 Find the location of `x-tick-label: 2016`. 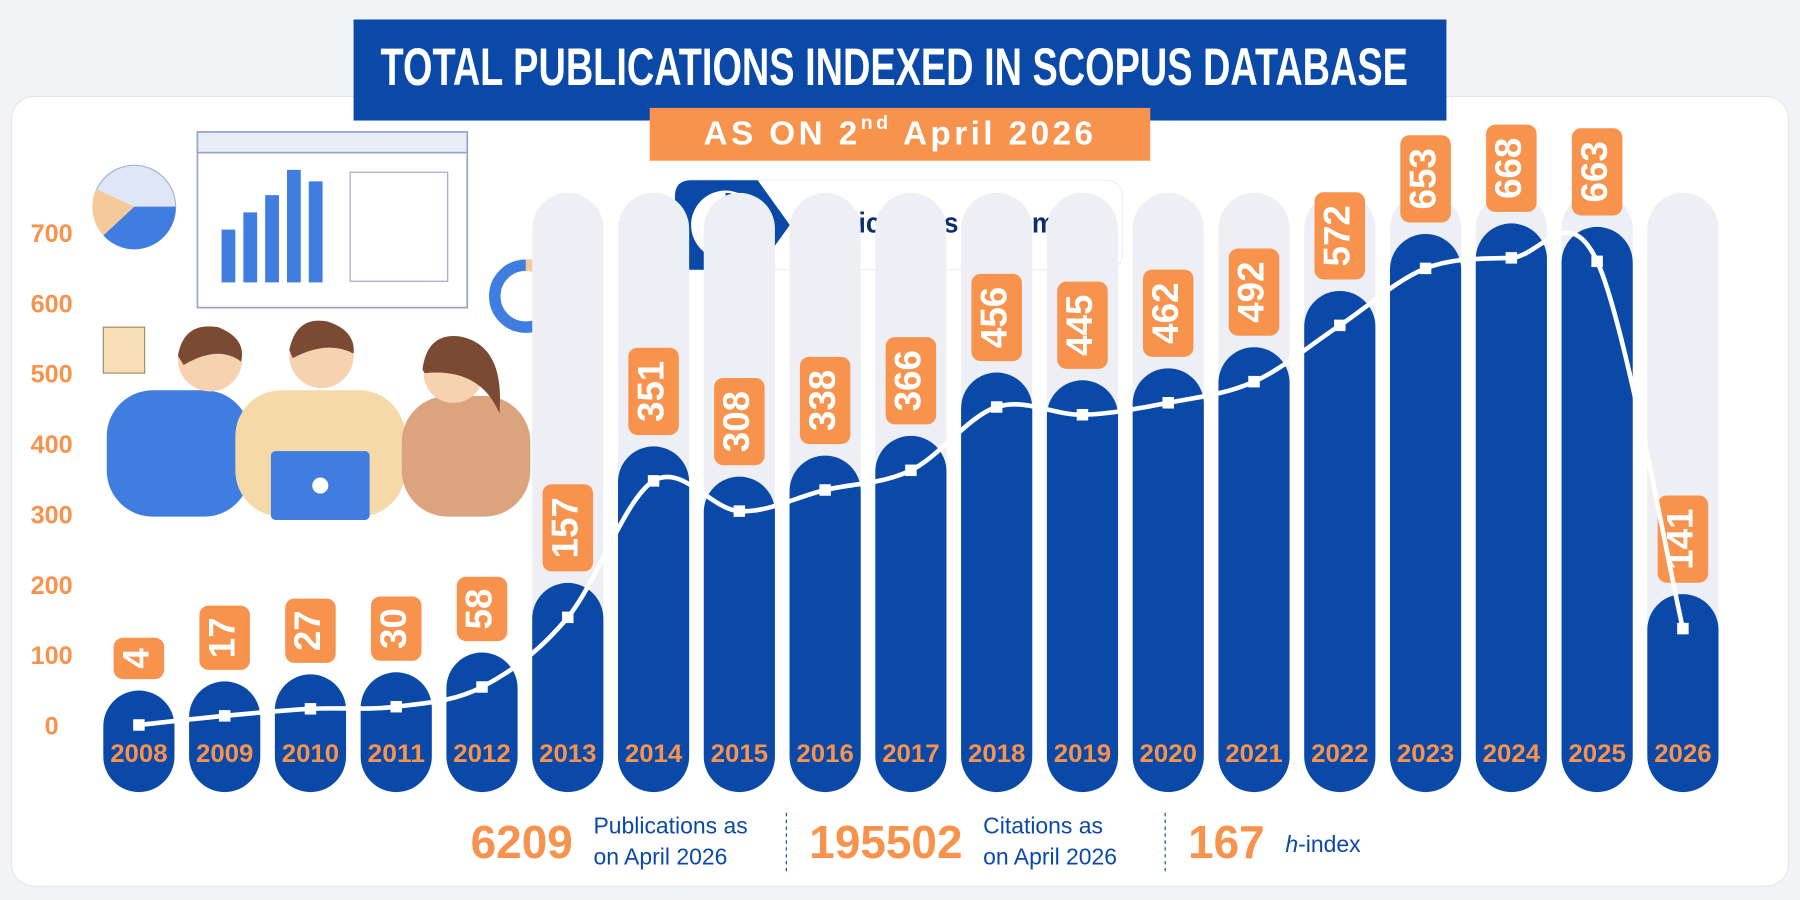

x-tick-label: 2016 is located at coordinates (824, 754).